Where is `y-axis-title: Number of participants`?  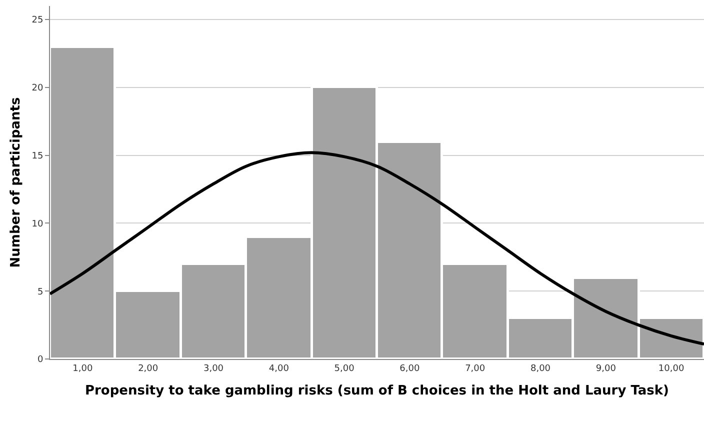
y-axis-title: Number of participants is located at coordinates (16, 182).